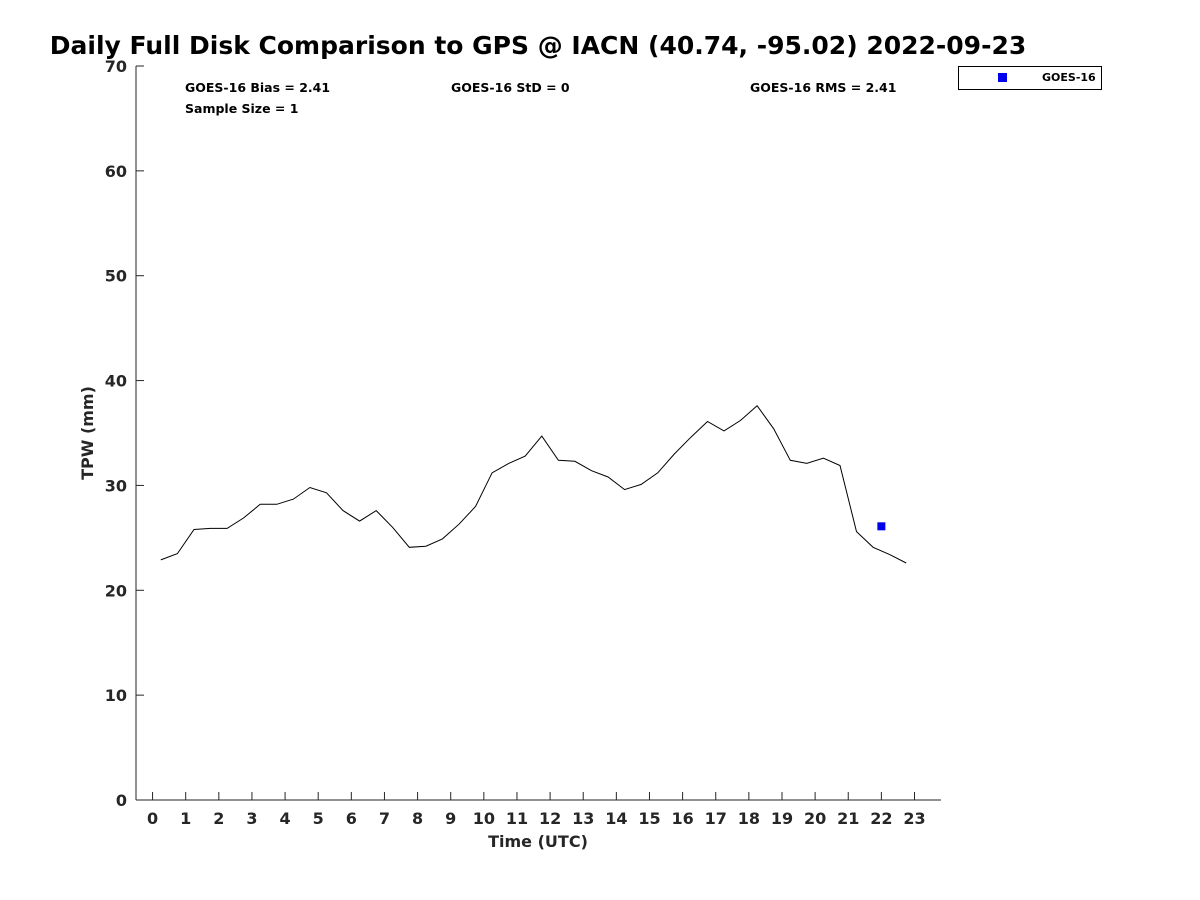 The height and width of the screenshot is (900, 1200). I want to click on y-tick-label: 70, so click(116, 66).